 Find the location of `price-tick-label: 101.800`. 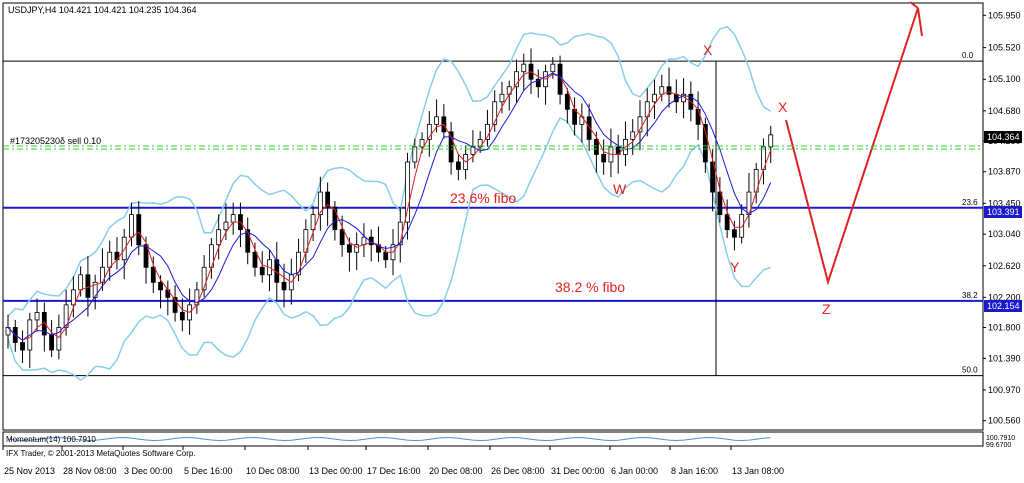

price-tick-label: 101.800 is located at coordinates (1004, 327).